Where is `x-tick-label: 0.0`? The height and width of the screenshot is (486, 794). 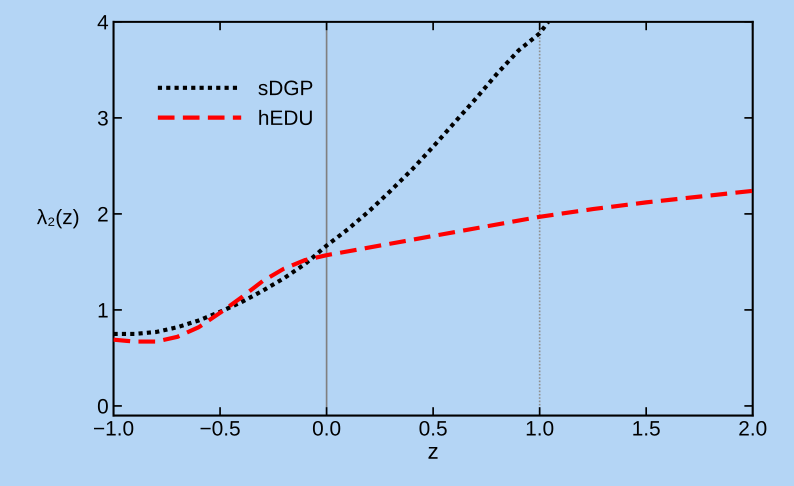
x-tick-label: 0.0 is located at coordinates (326, 428).